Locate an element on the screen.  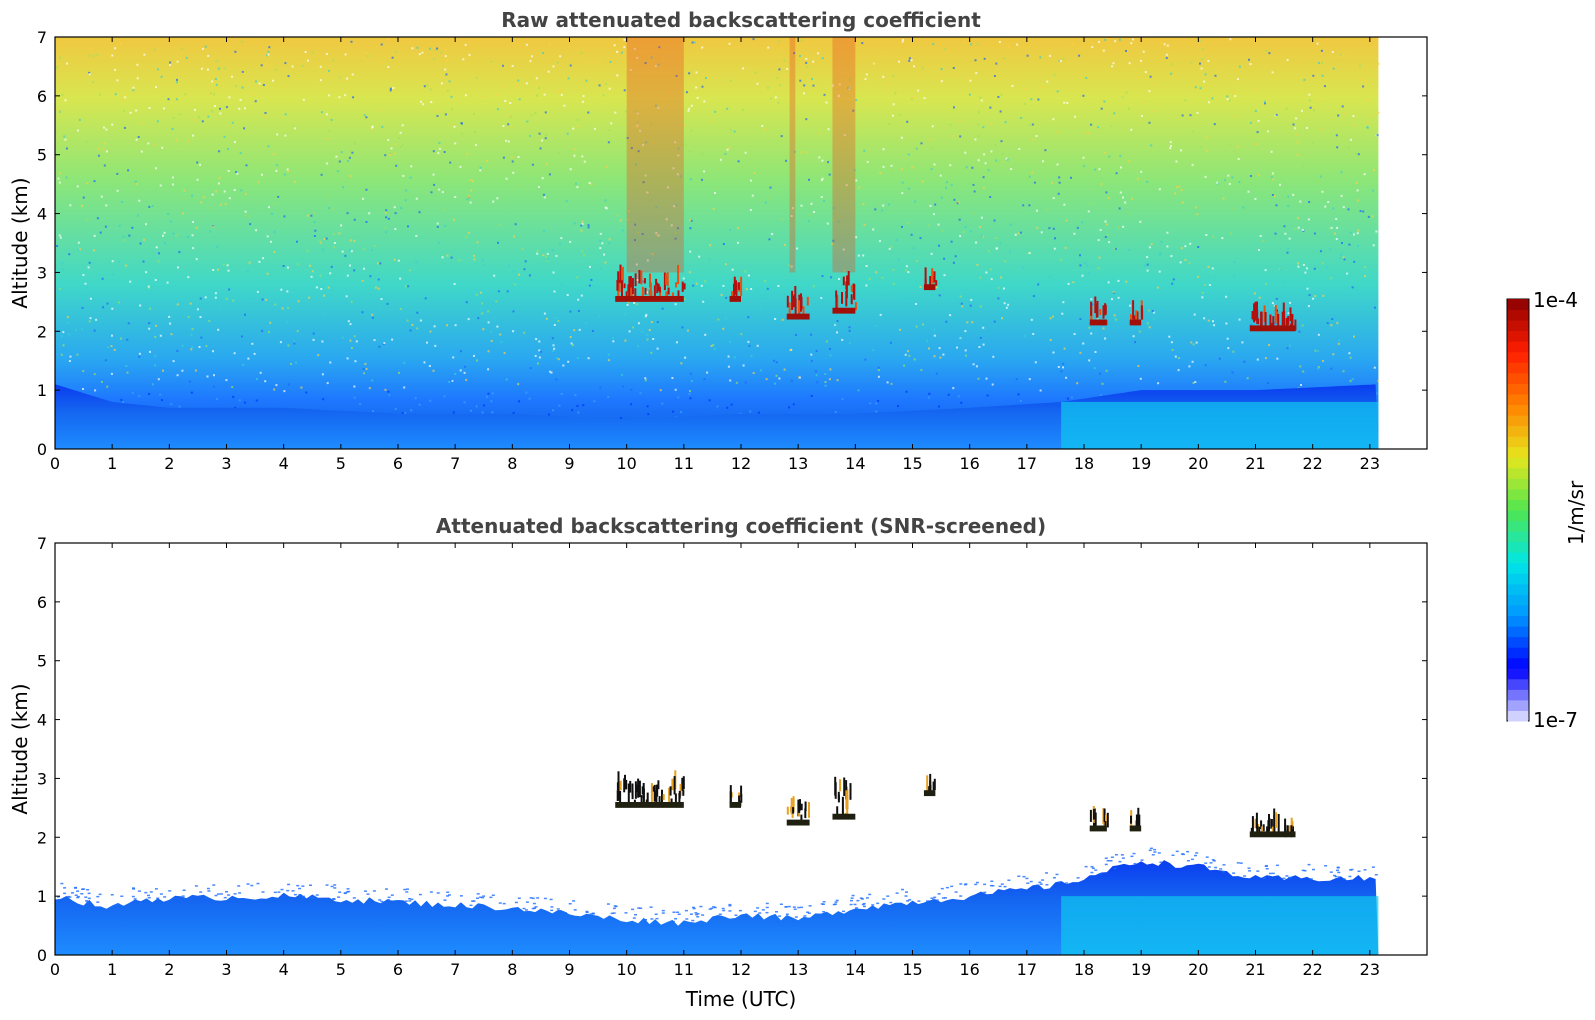
x-tick-label: 1 is located at coordinates (112, 463).